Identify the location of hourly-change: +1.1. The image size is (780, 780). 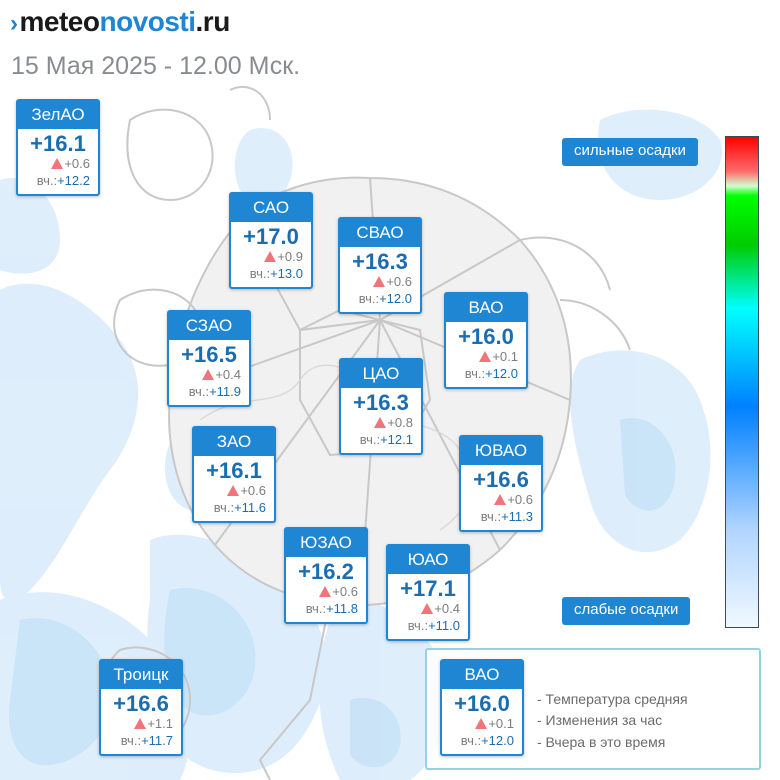
(141, 724).